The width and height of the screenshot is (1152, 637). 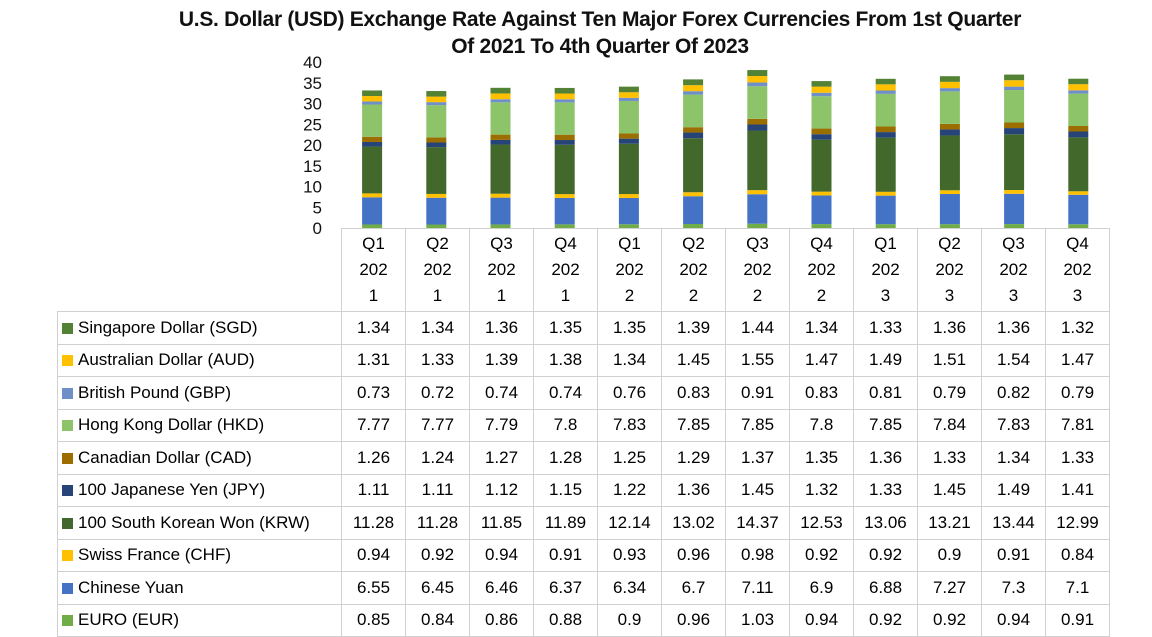 I want to click on legend-entry: 100 Japanese Yen (JPY), so click(x=199, y=490).